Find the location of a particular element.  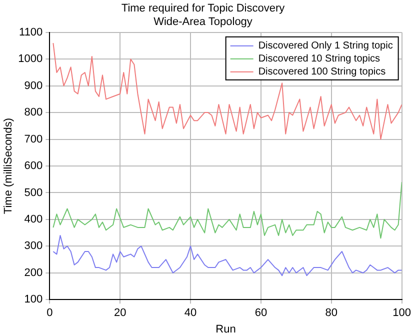

y-tick-label: 900 is located at coordinates (33, 86).